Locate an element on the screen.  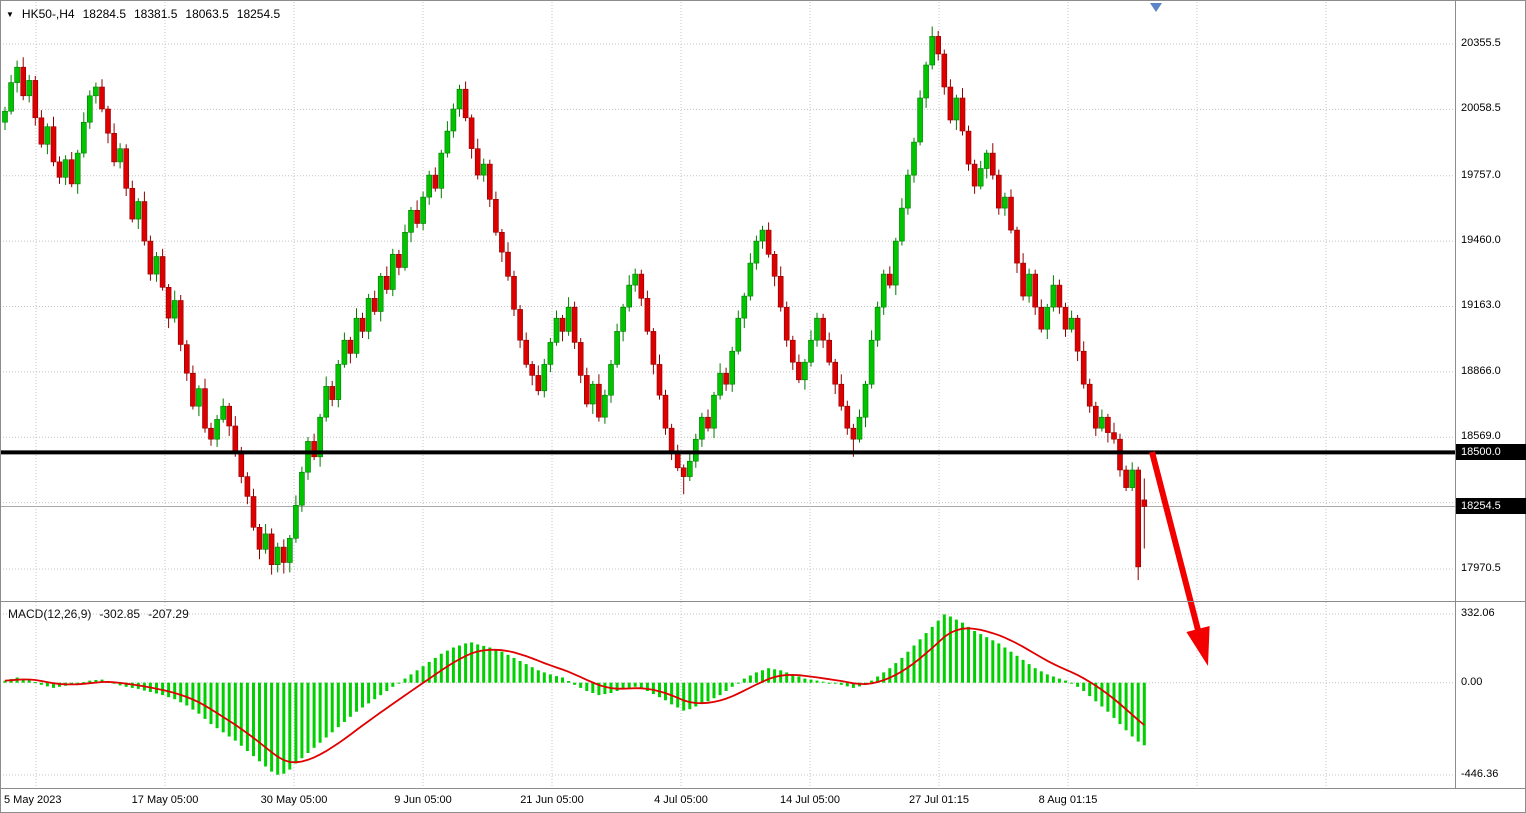
macd-signal-value: -207.29 is located at coordinates (168, 614).